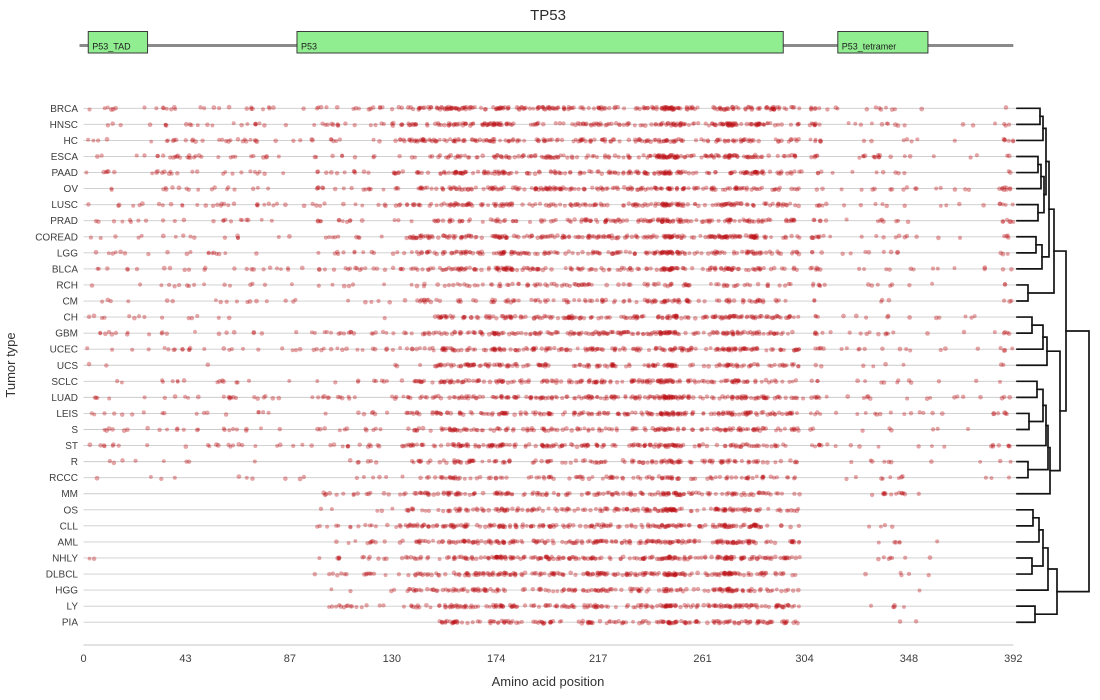 The image size is (1100, 700). What do you see at coordinates (540, 42) in the screenshot?
I see `domain-box` at bounding box center [540, 42].